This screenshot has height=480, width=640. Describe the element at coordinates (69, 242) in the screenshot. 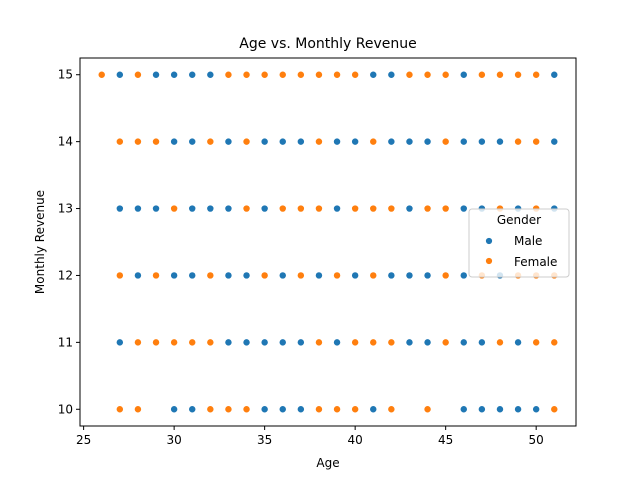

I see `y-axis: 10 11 12 13 14 15` at that location.